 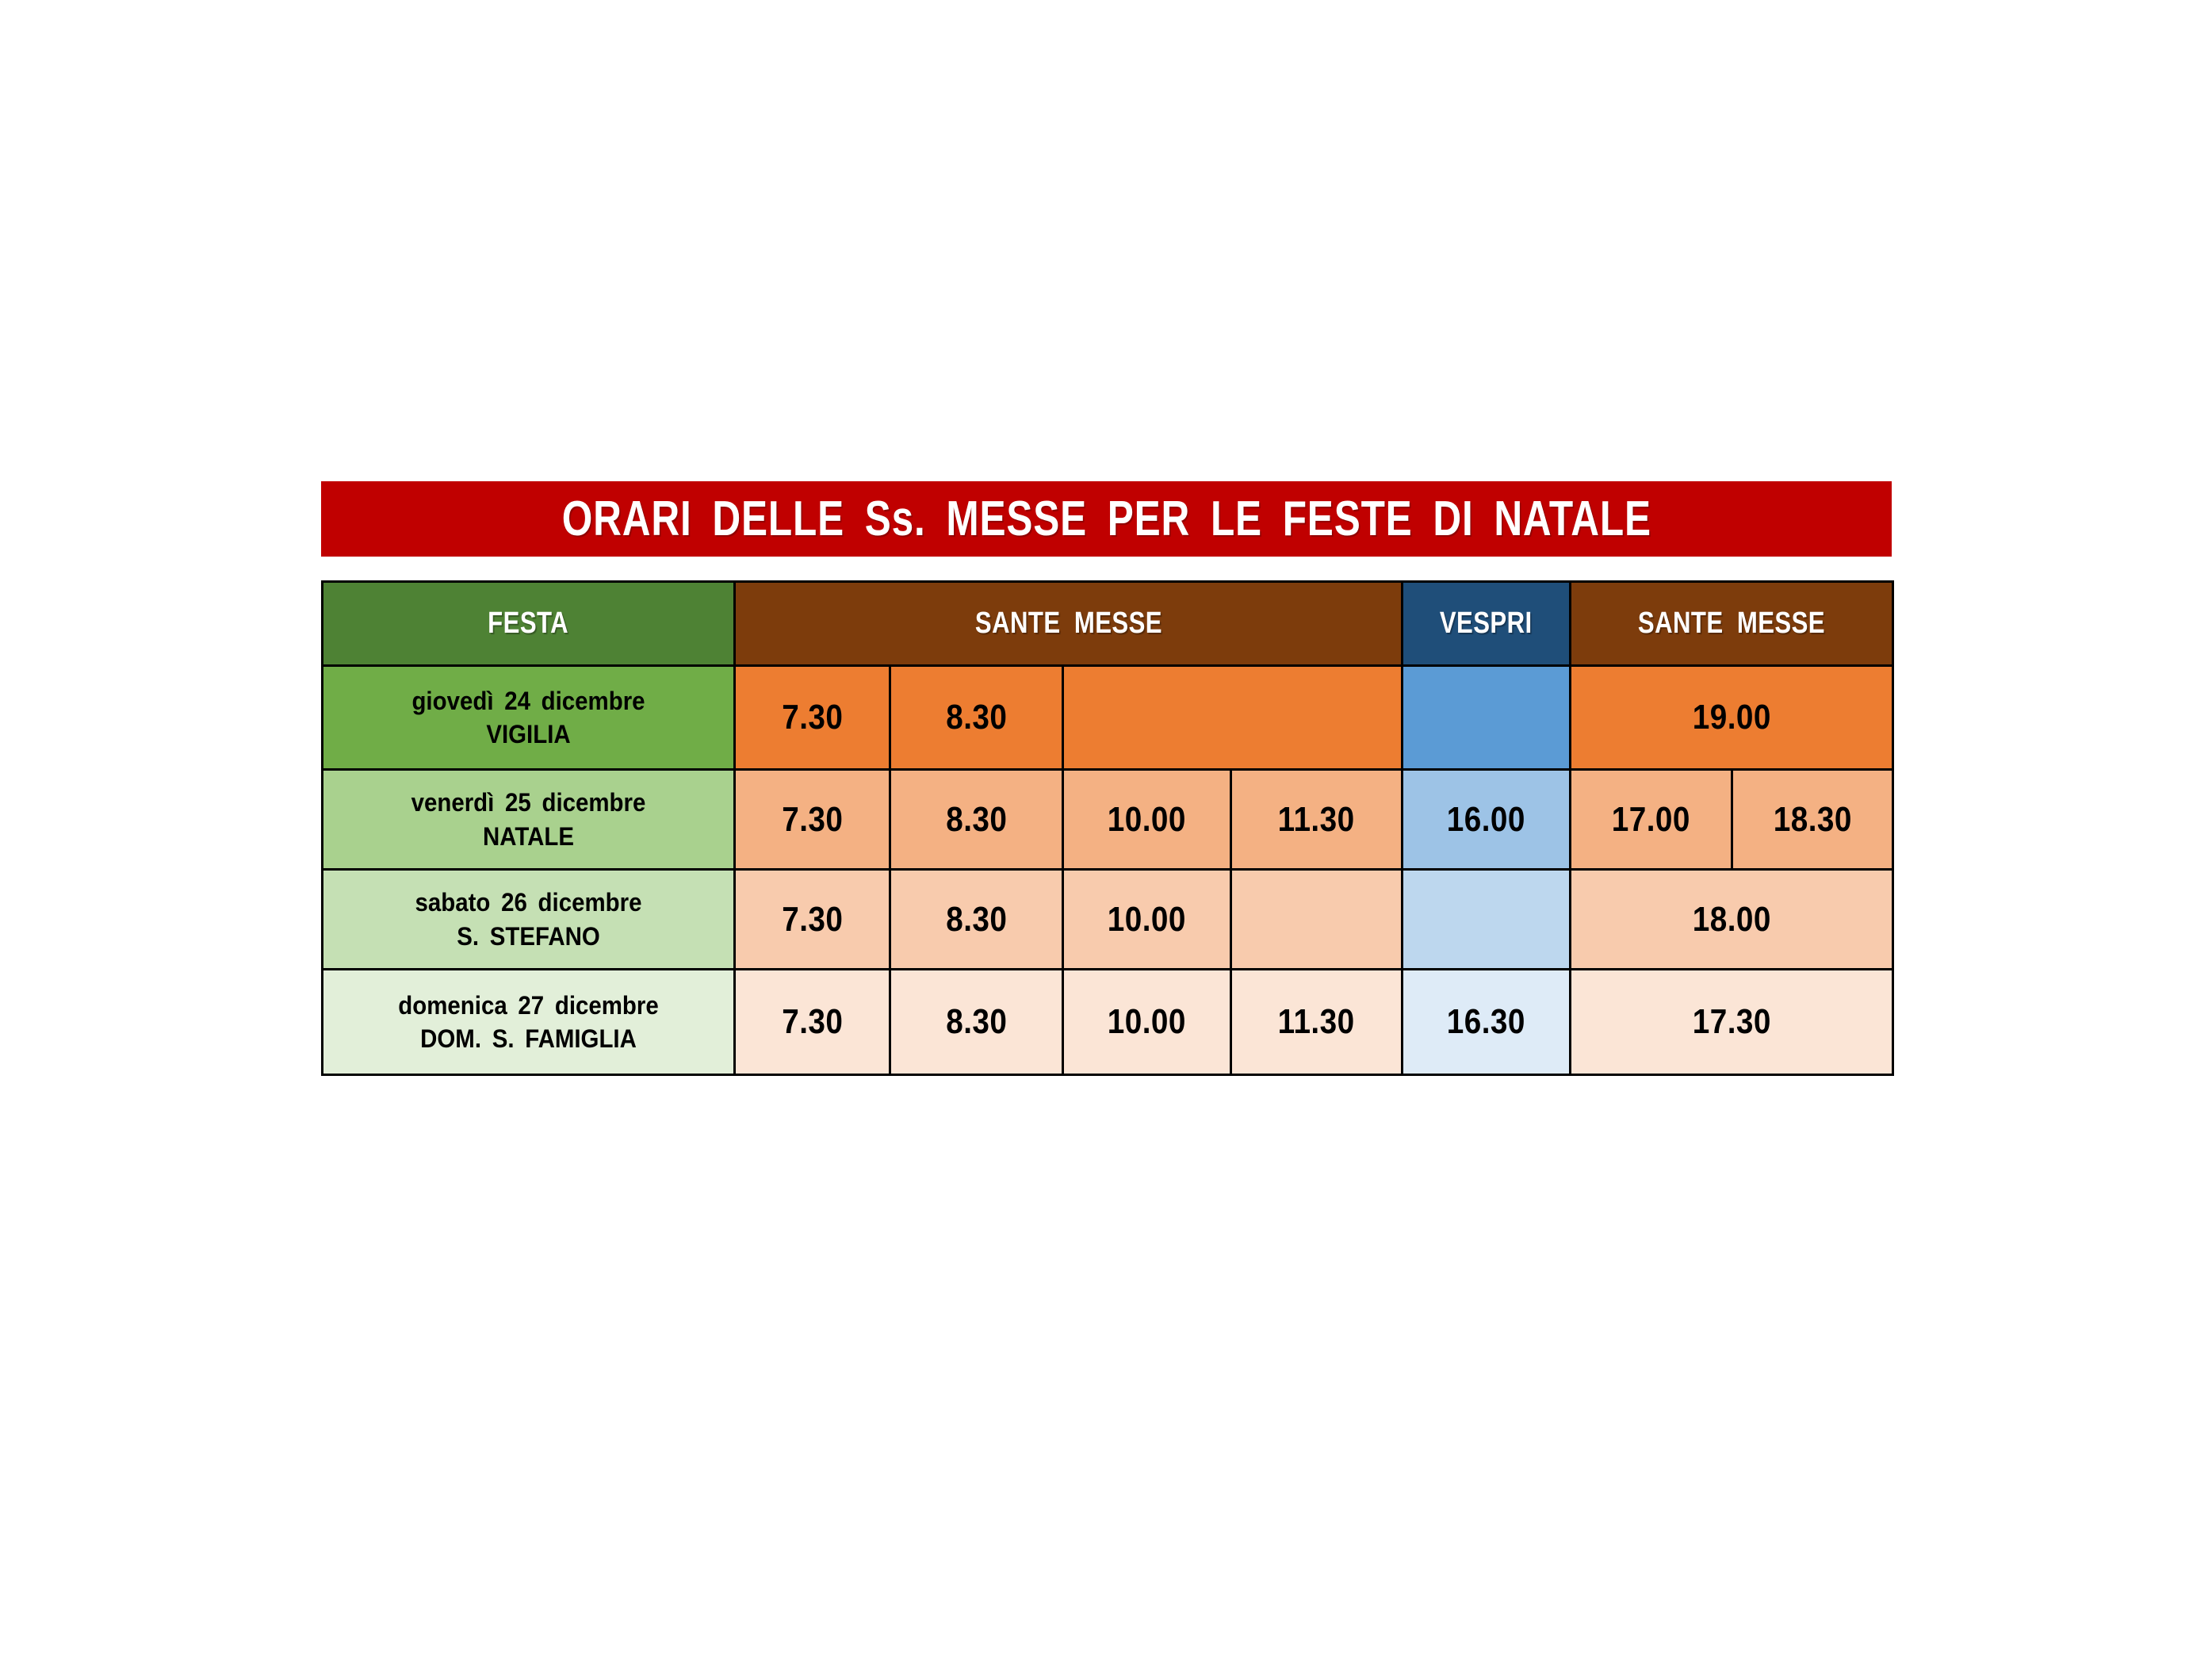 I want to click on festa-cell: venerdì 25 dicembre NATALE, so click(x=528, y=819).